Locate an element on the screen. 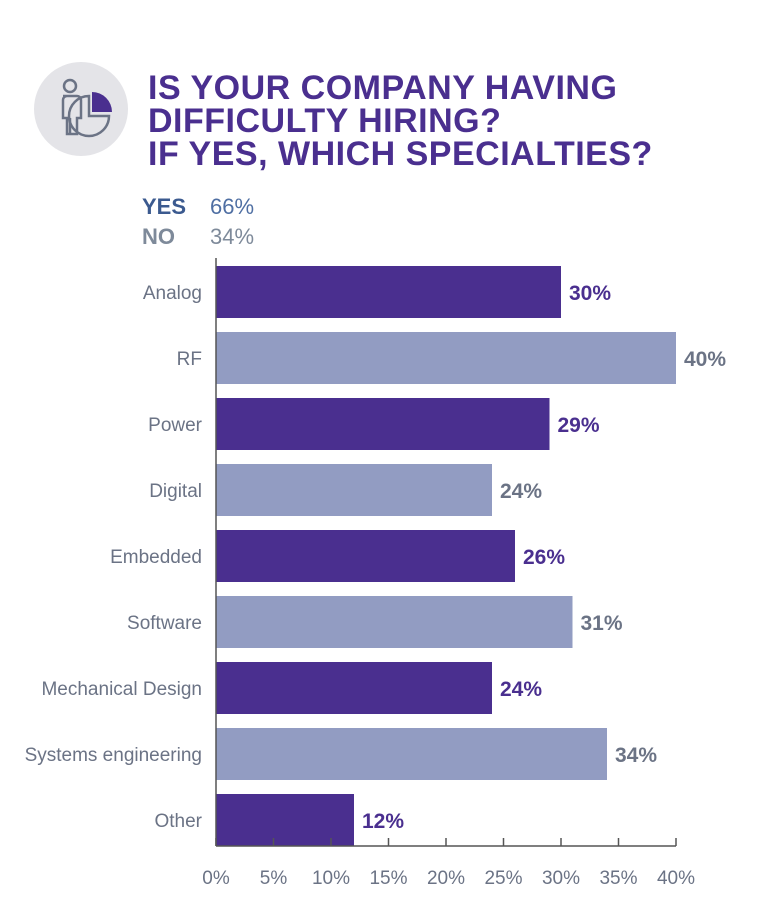 The height and width of the screenshot is (916, 770). x-tick-label: 35% is located at coordinates (618, 878).